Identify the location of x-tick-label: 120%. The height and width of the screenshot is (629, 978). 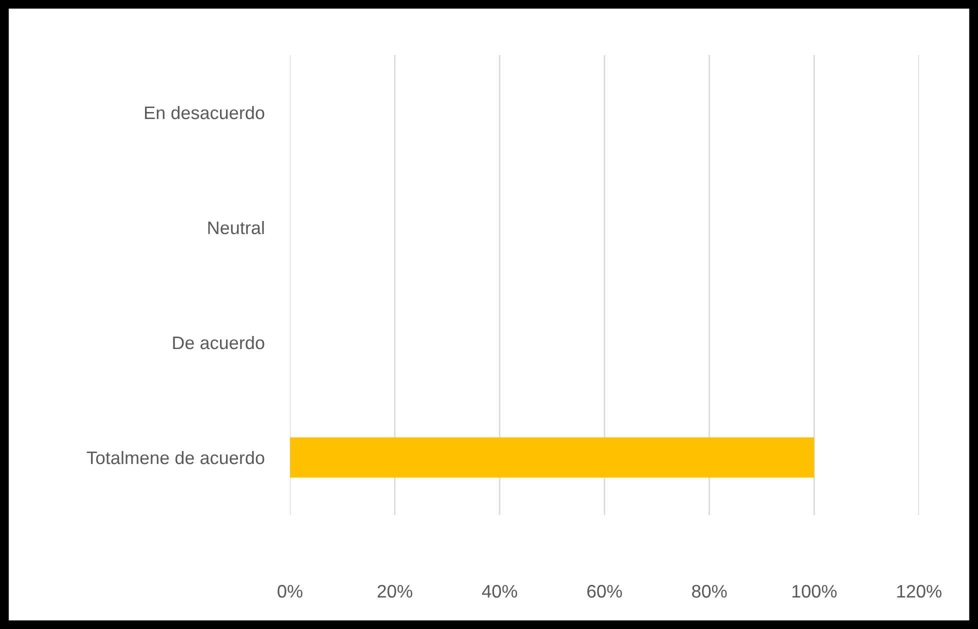
(919, 591).